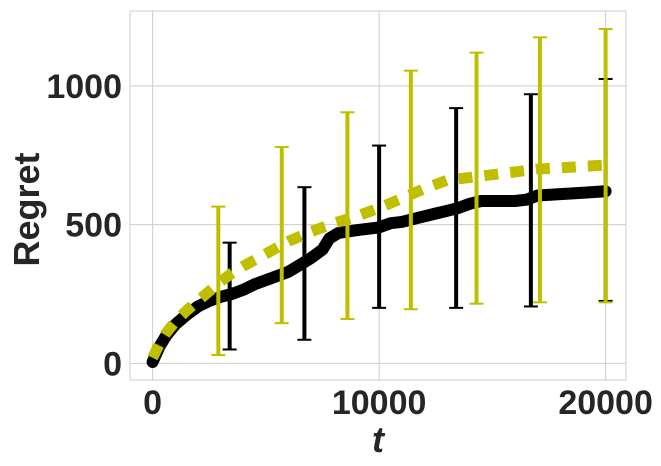 This screenshot has width=661, height=466. Describe the element at coordinates (605, 403) in the screenshot. I see `x-tick-label-2: 20000` at that location.